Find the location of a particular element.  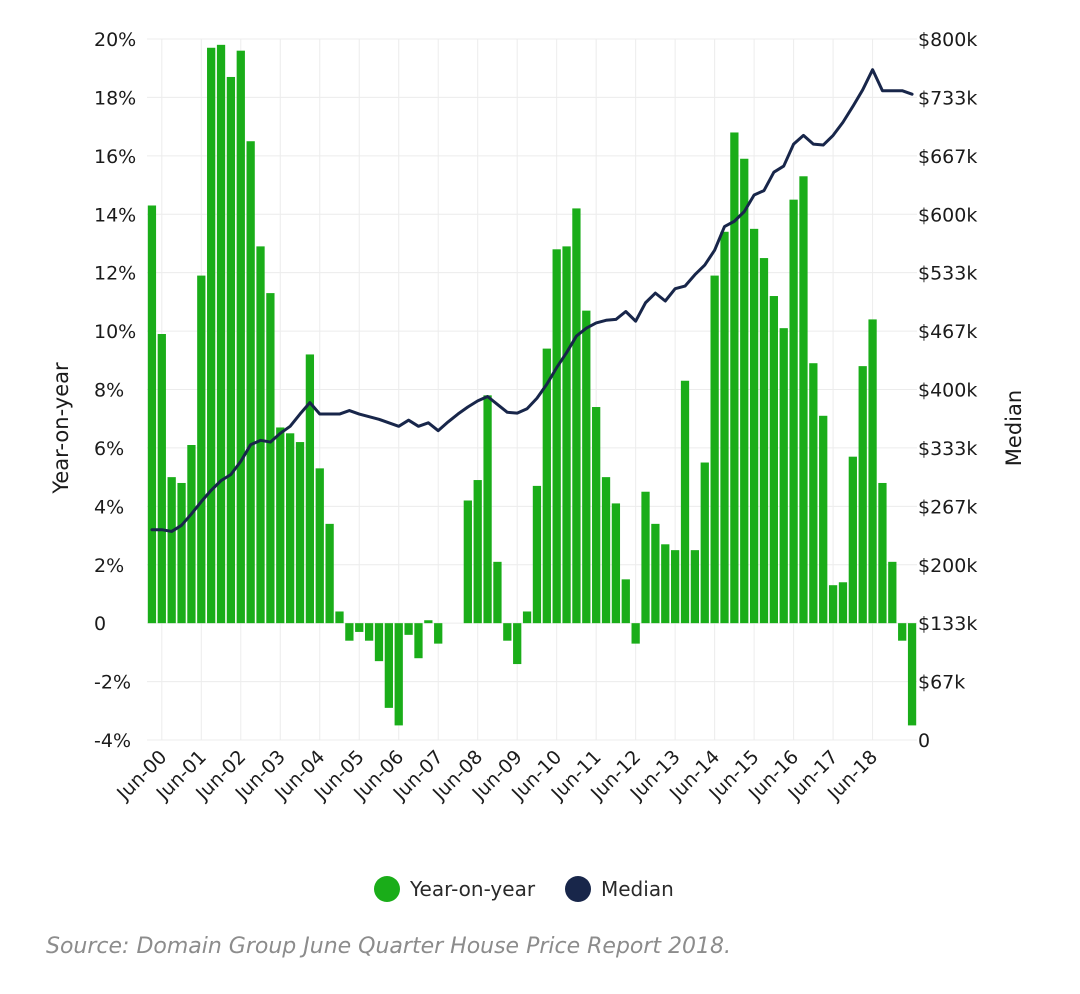

left-tick-label: 20% is located at coordinates (115, 40).